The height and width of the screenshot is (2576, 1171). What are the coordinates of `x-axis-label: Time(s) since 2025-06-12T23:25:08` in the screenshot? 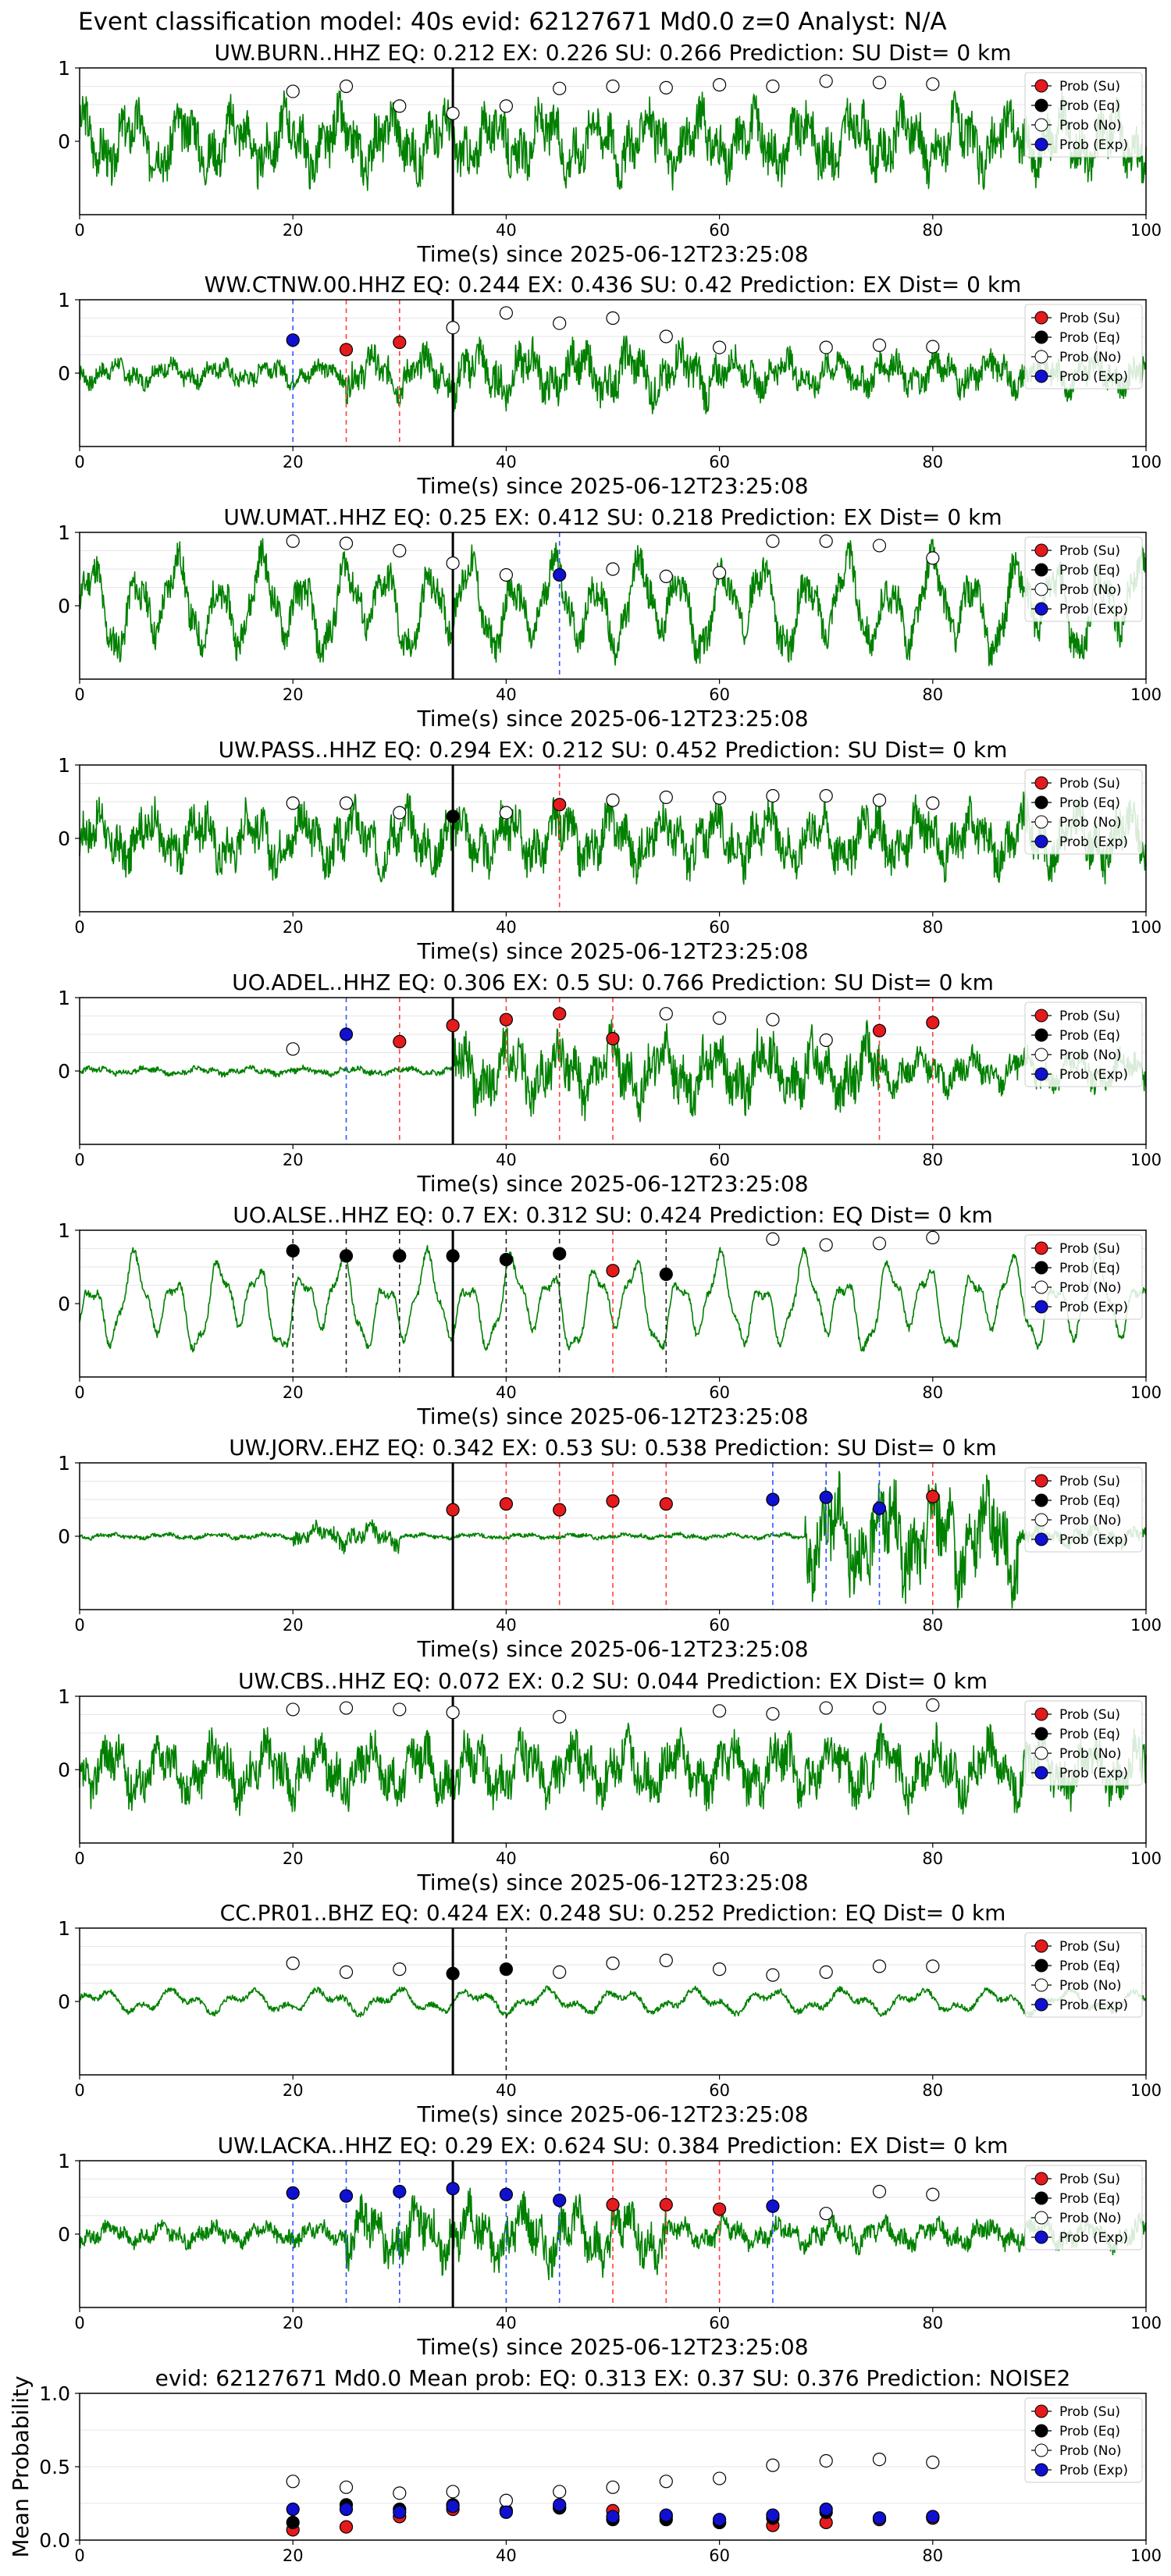 It's located at (612, 1416).